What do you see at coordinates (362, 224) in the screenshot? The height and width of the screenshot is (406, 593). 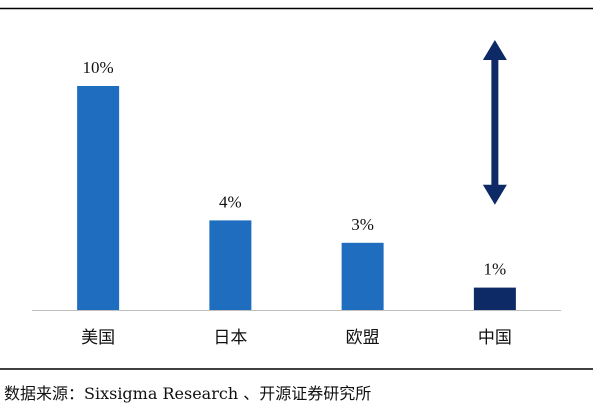 I see `value-label-2: 3%` at bounding box center [362, 224].